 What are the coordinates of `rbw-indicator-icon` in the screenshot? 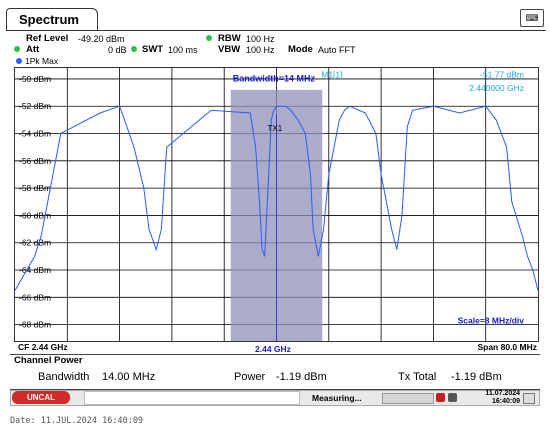 It's located at (209, 38).